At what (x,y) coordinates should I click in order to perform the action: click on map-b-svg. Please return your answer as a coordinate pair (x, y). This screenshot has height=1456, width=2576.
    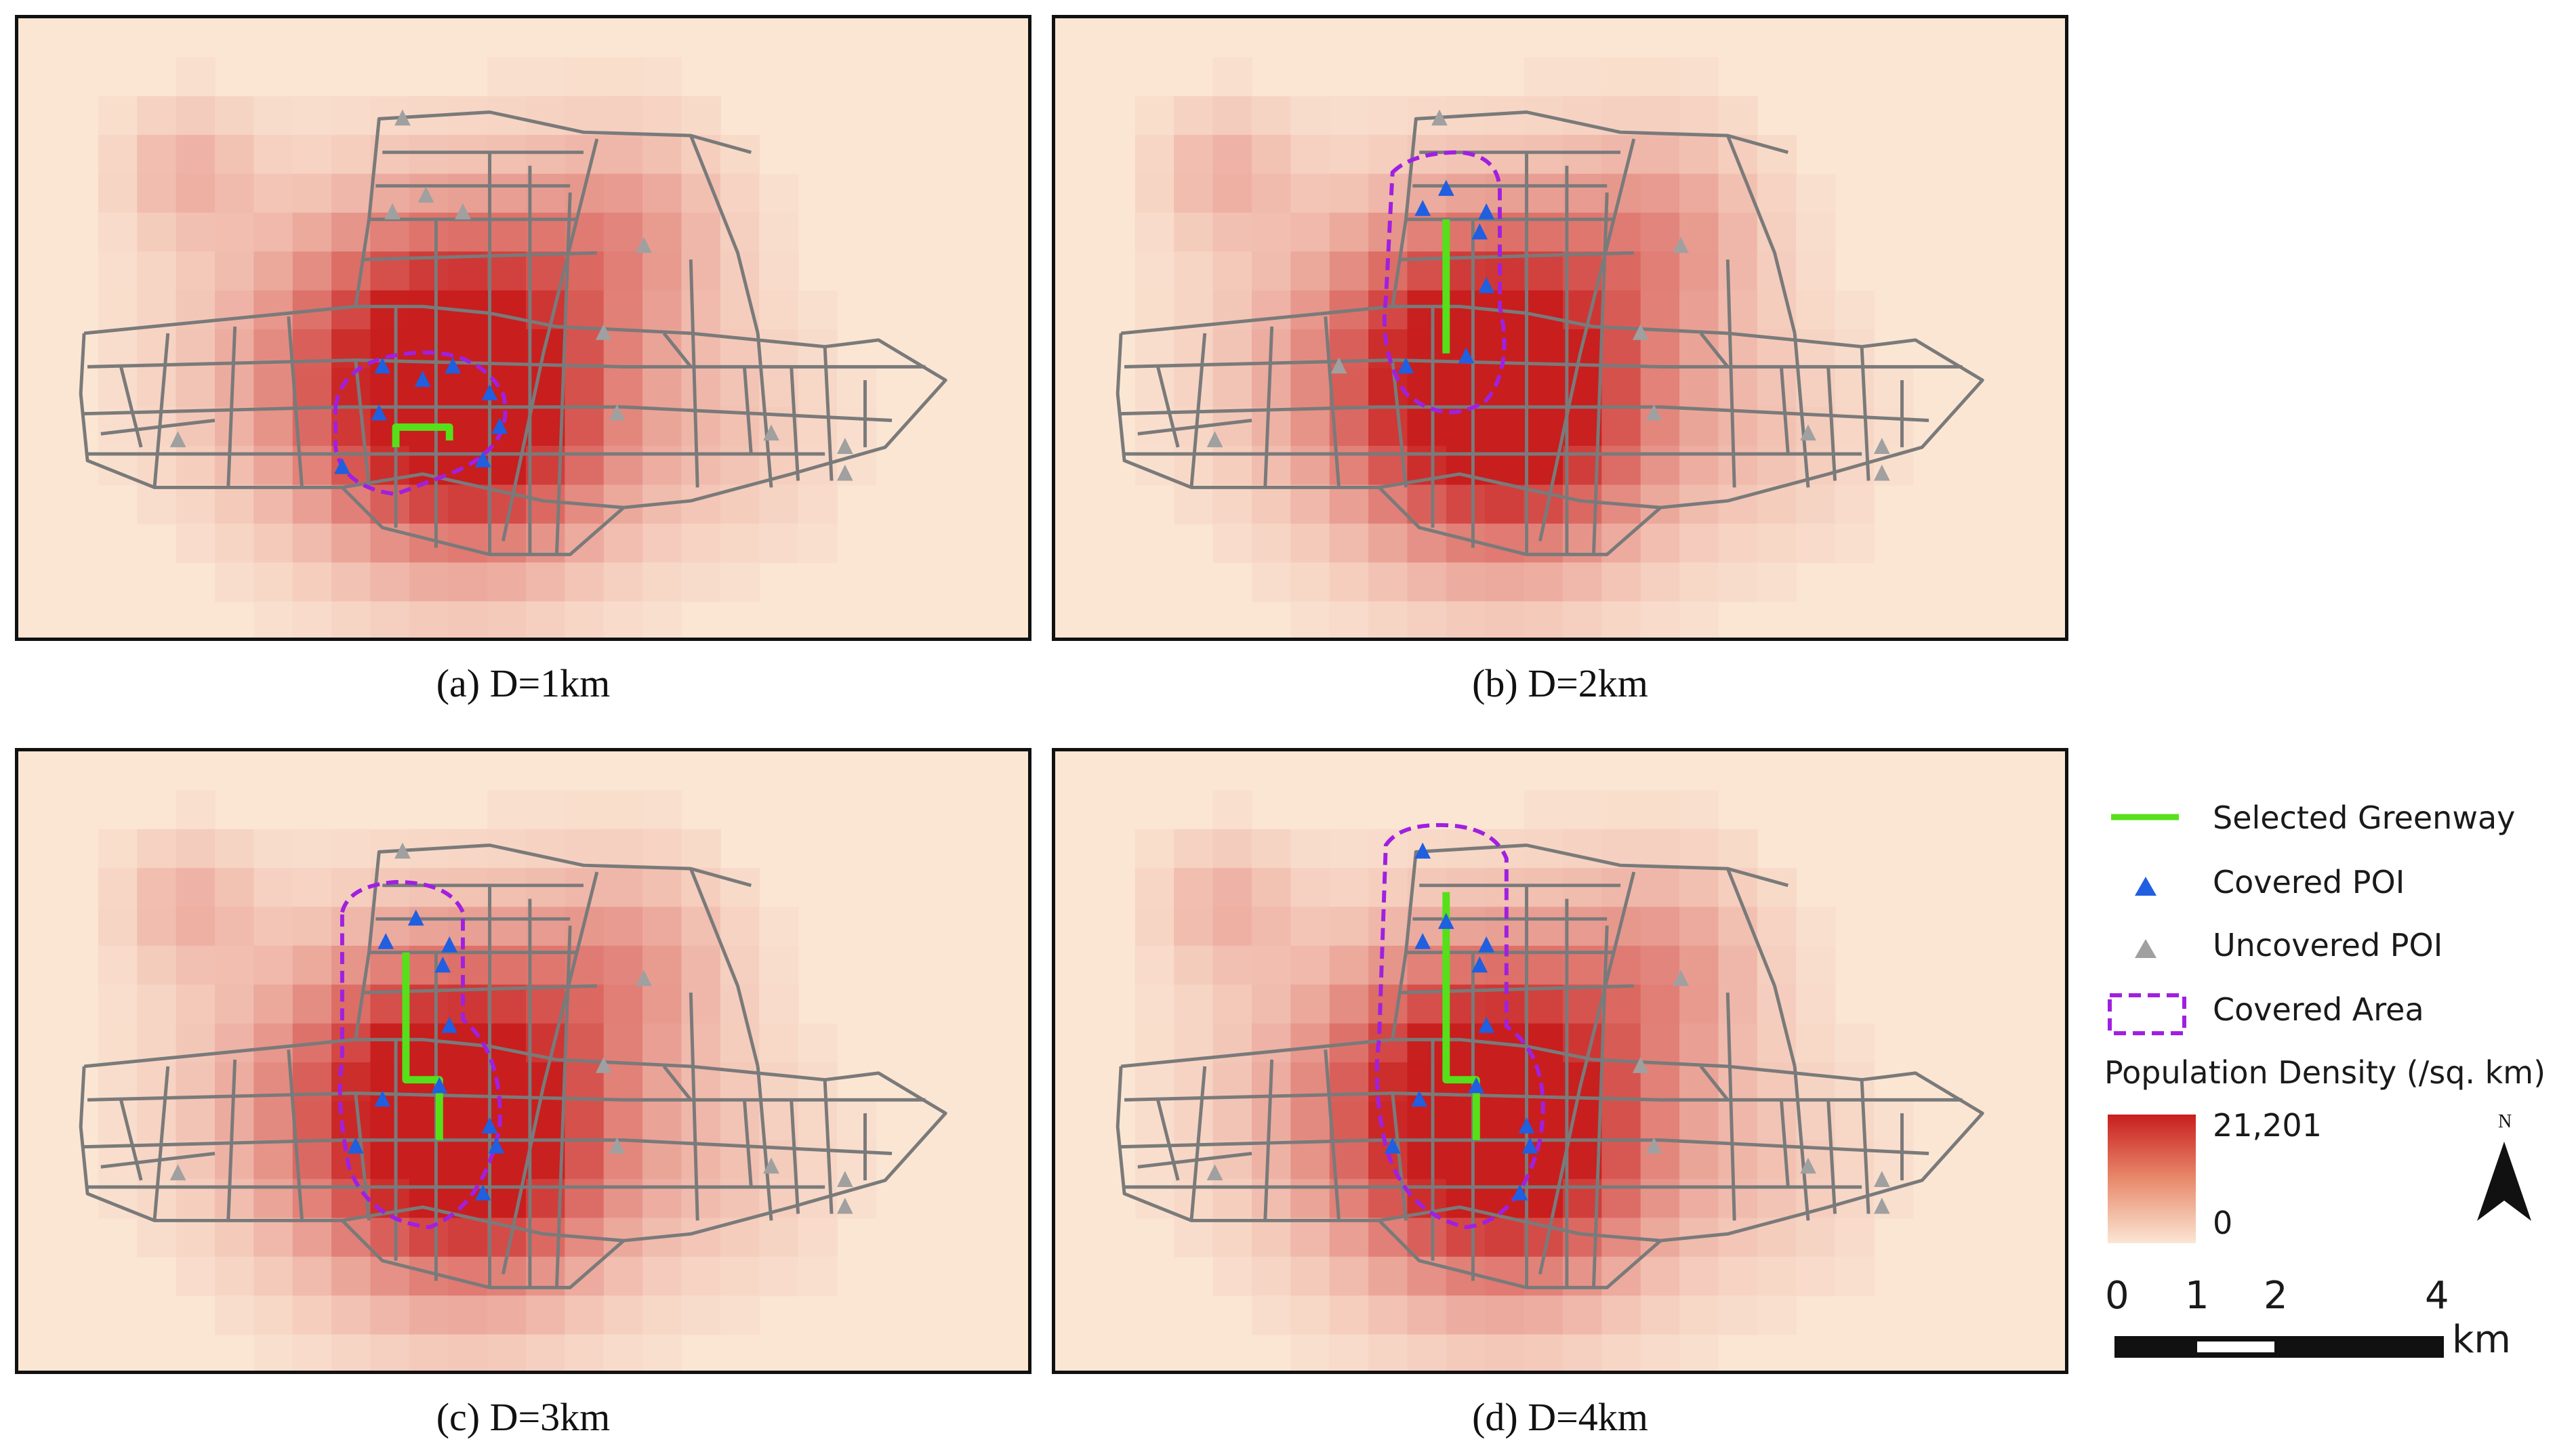
    Looking at the image, I should click on (1550, 347).